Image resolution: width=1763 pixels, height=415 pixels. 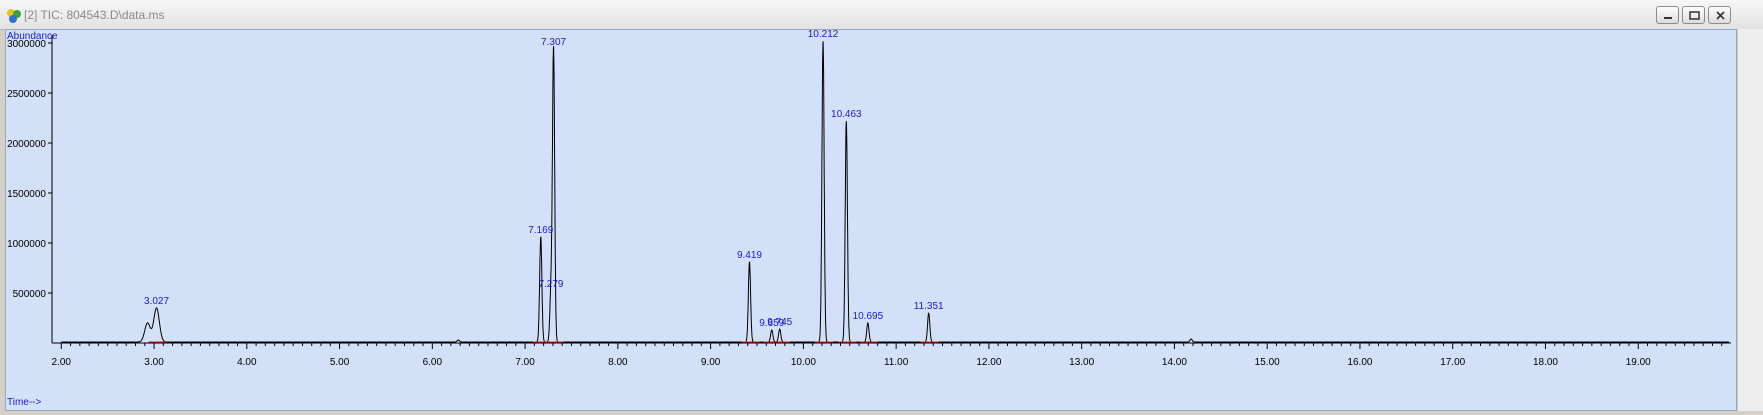 What do you see at coordinates (988, 362) in the screenshot?
I see `x-tick-label: 12.00` at bounding box center [988, 362].